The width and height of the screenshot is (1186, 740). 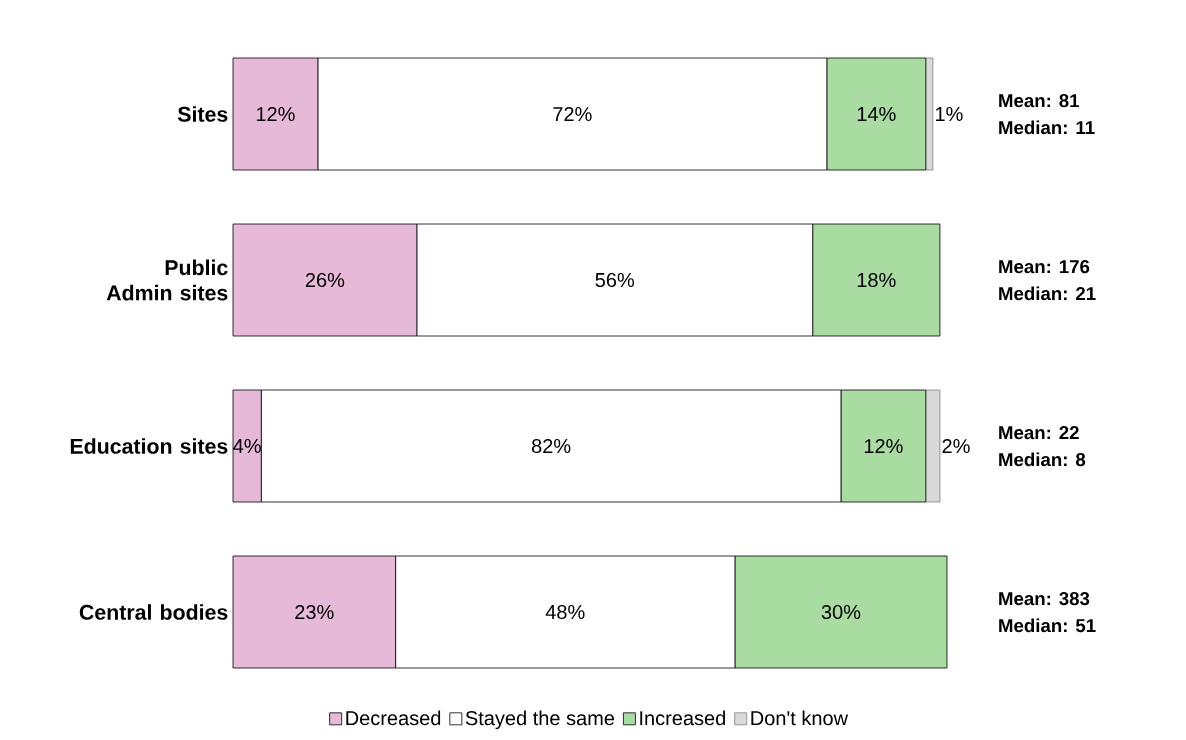 What do you see at coordinates (153, 612) in the screenshot?
I see `y-tick-label: Central bodies` at bounding box center [153, 612].